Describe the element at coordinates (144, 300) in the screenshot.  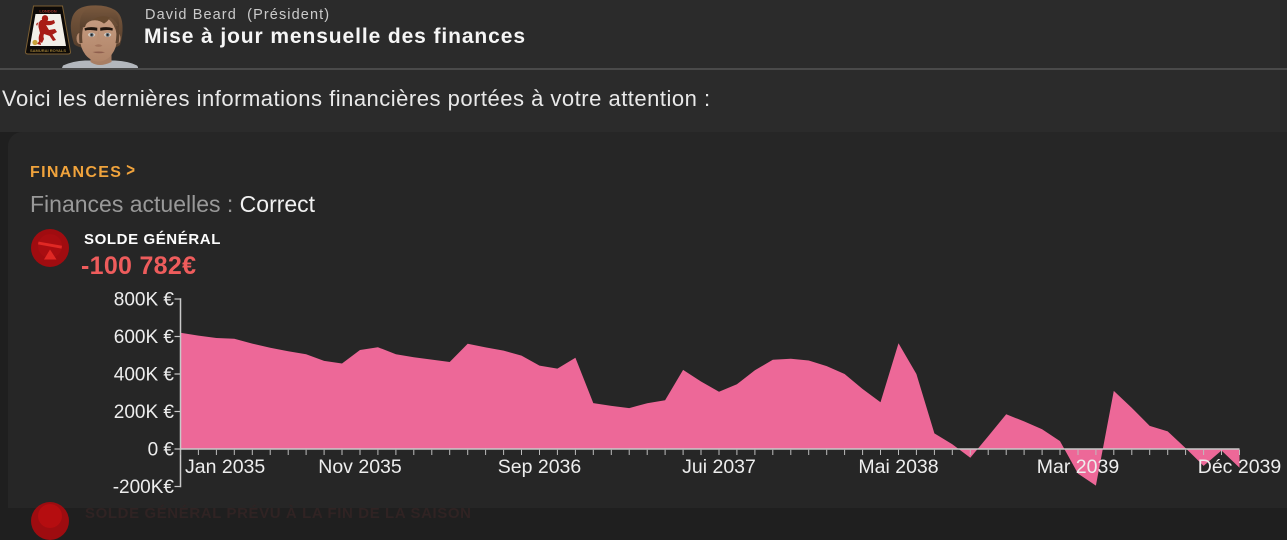
I see `svg-text: 800K €` at that location.